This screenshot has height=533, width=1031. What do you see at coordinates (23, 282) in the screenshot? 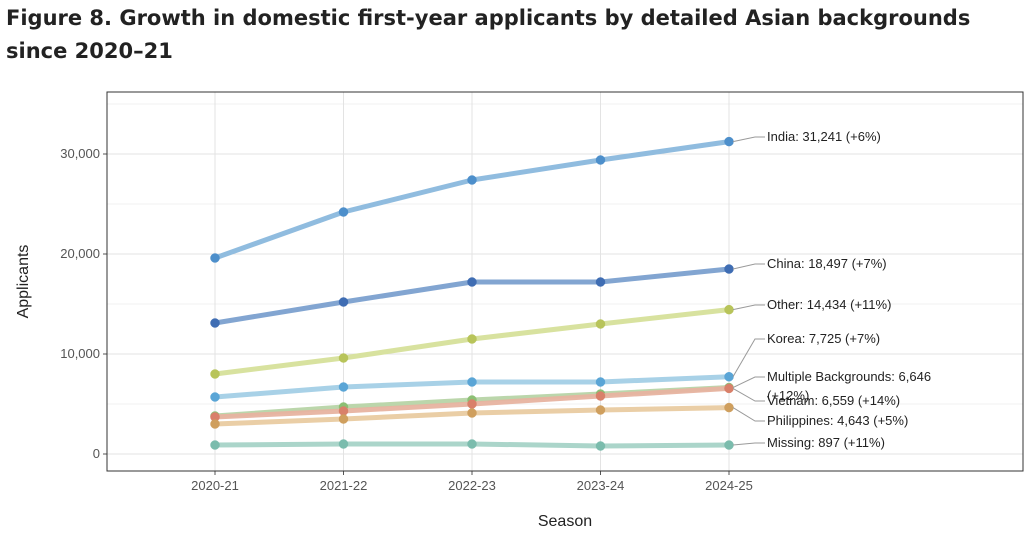
I see `y-axis-title: Applicants` at bounding box center [23, 282].